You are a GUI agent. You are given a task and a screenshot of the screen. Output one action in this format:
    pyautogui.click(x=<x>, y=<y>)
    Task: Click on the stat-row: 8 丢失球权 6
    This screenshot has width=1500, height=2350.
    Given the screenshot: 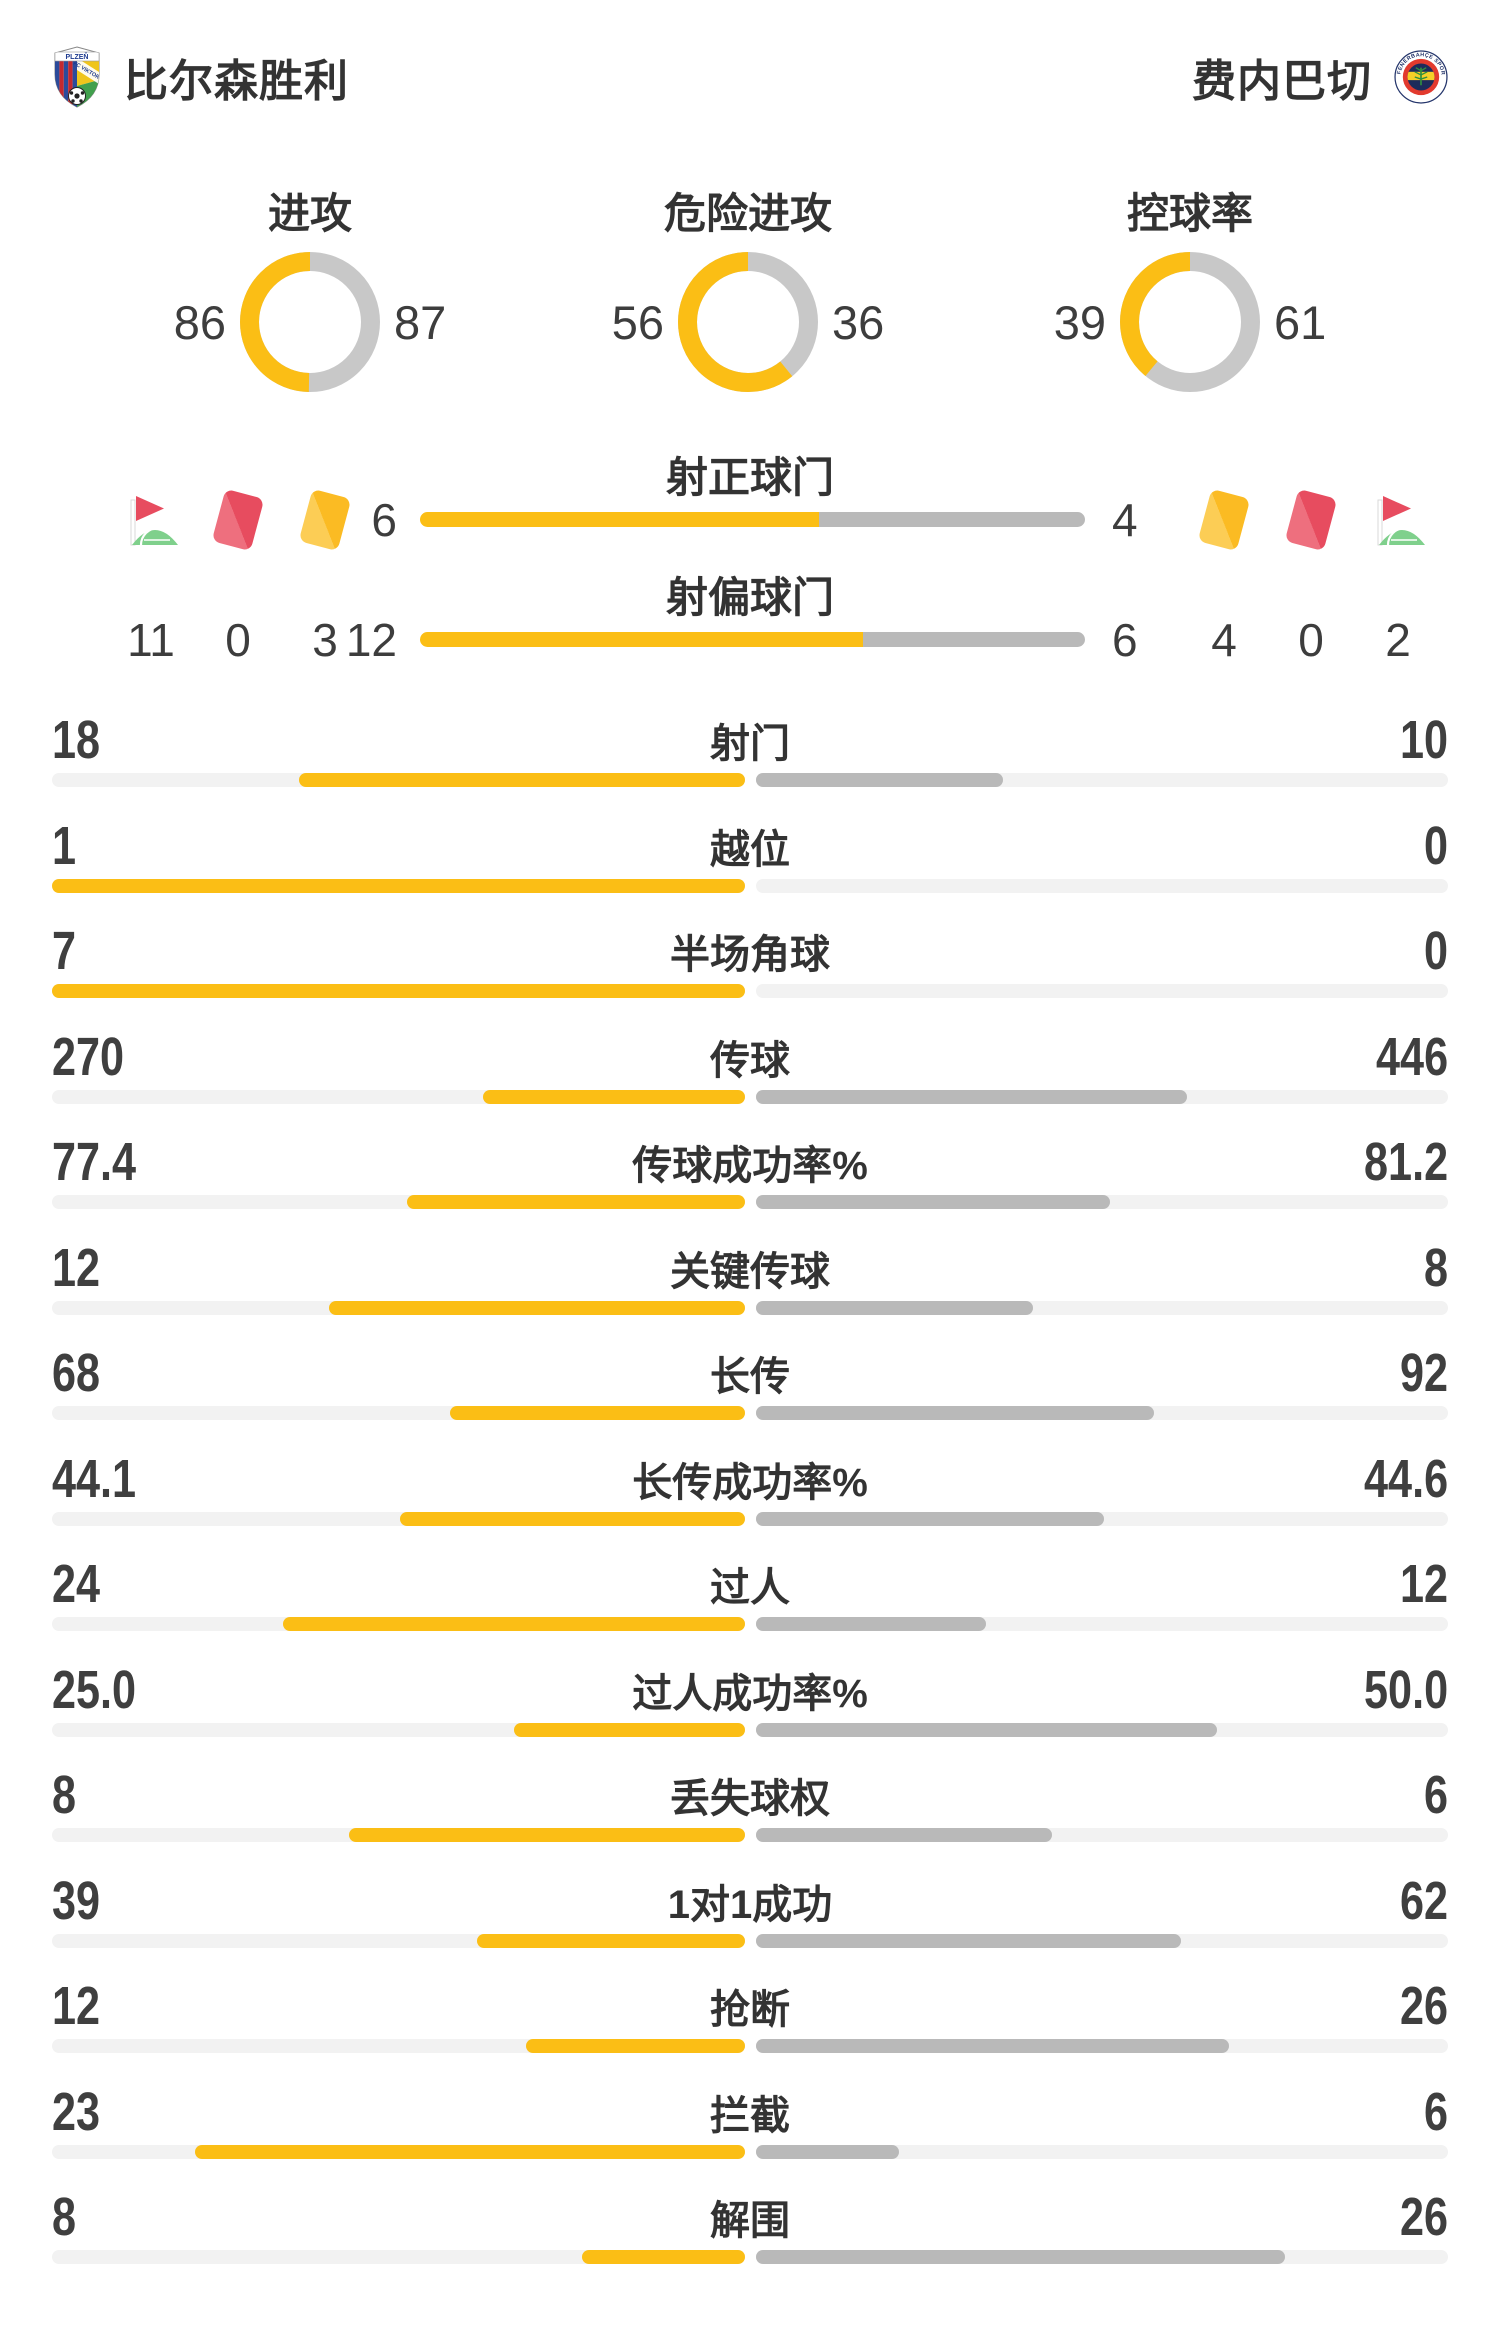 What is the action you would take?
    pyautogui.click(x=750, y=1819)
    